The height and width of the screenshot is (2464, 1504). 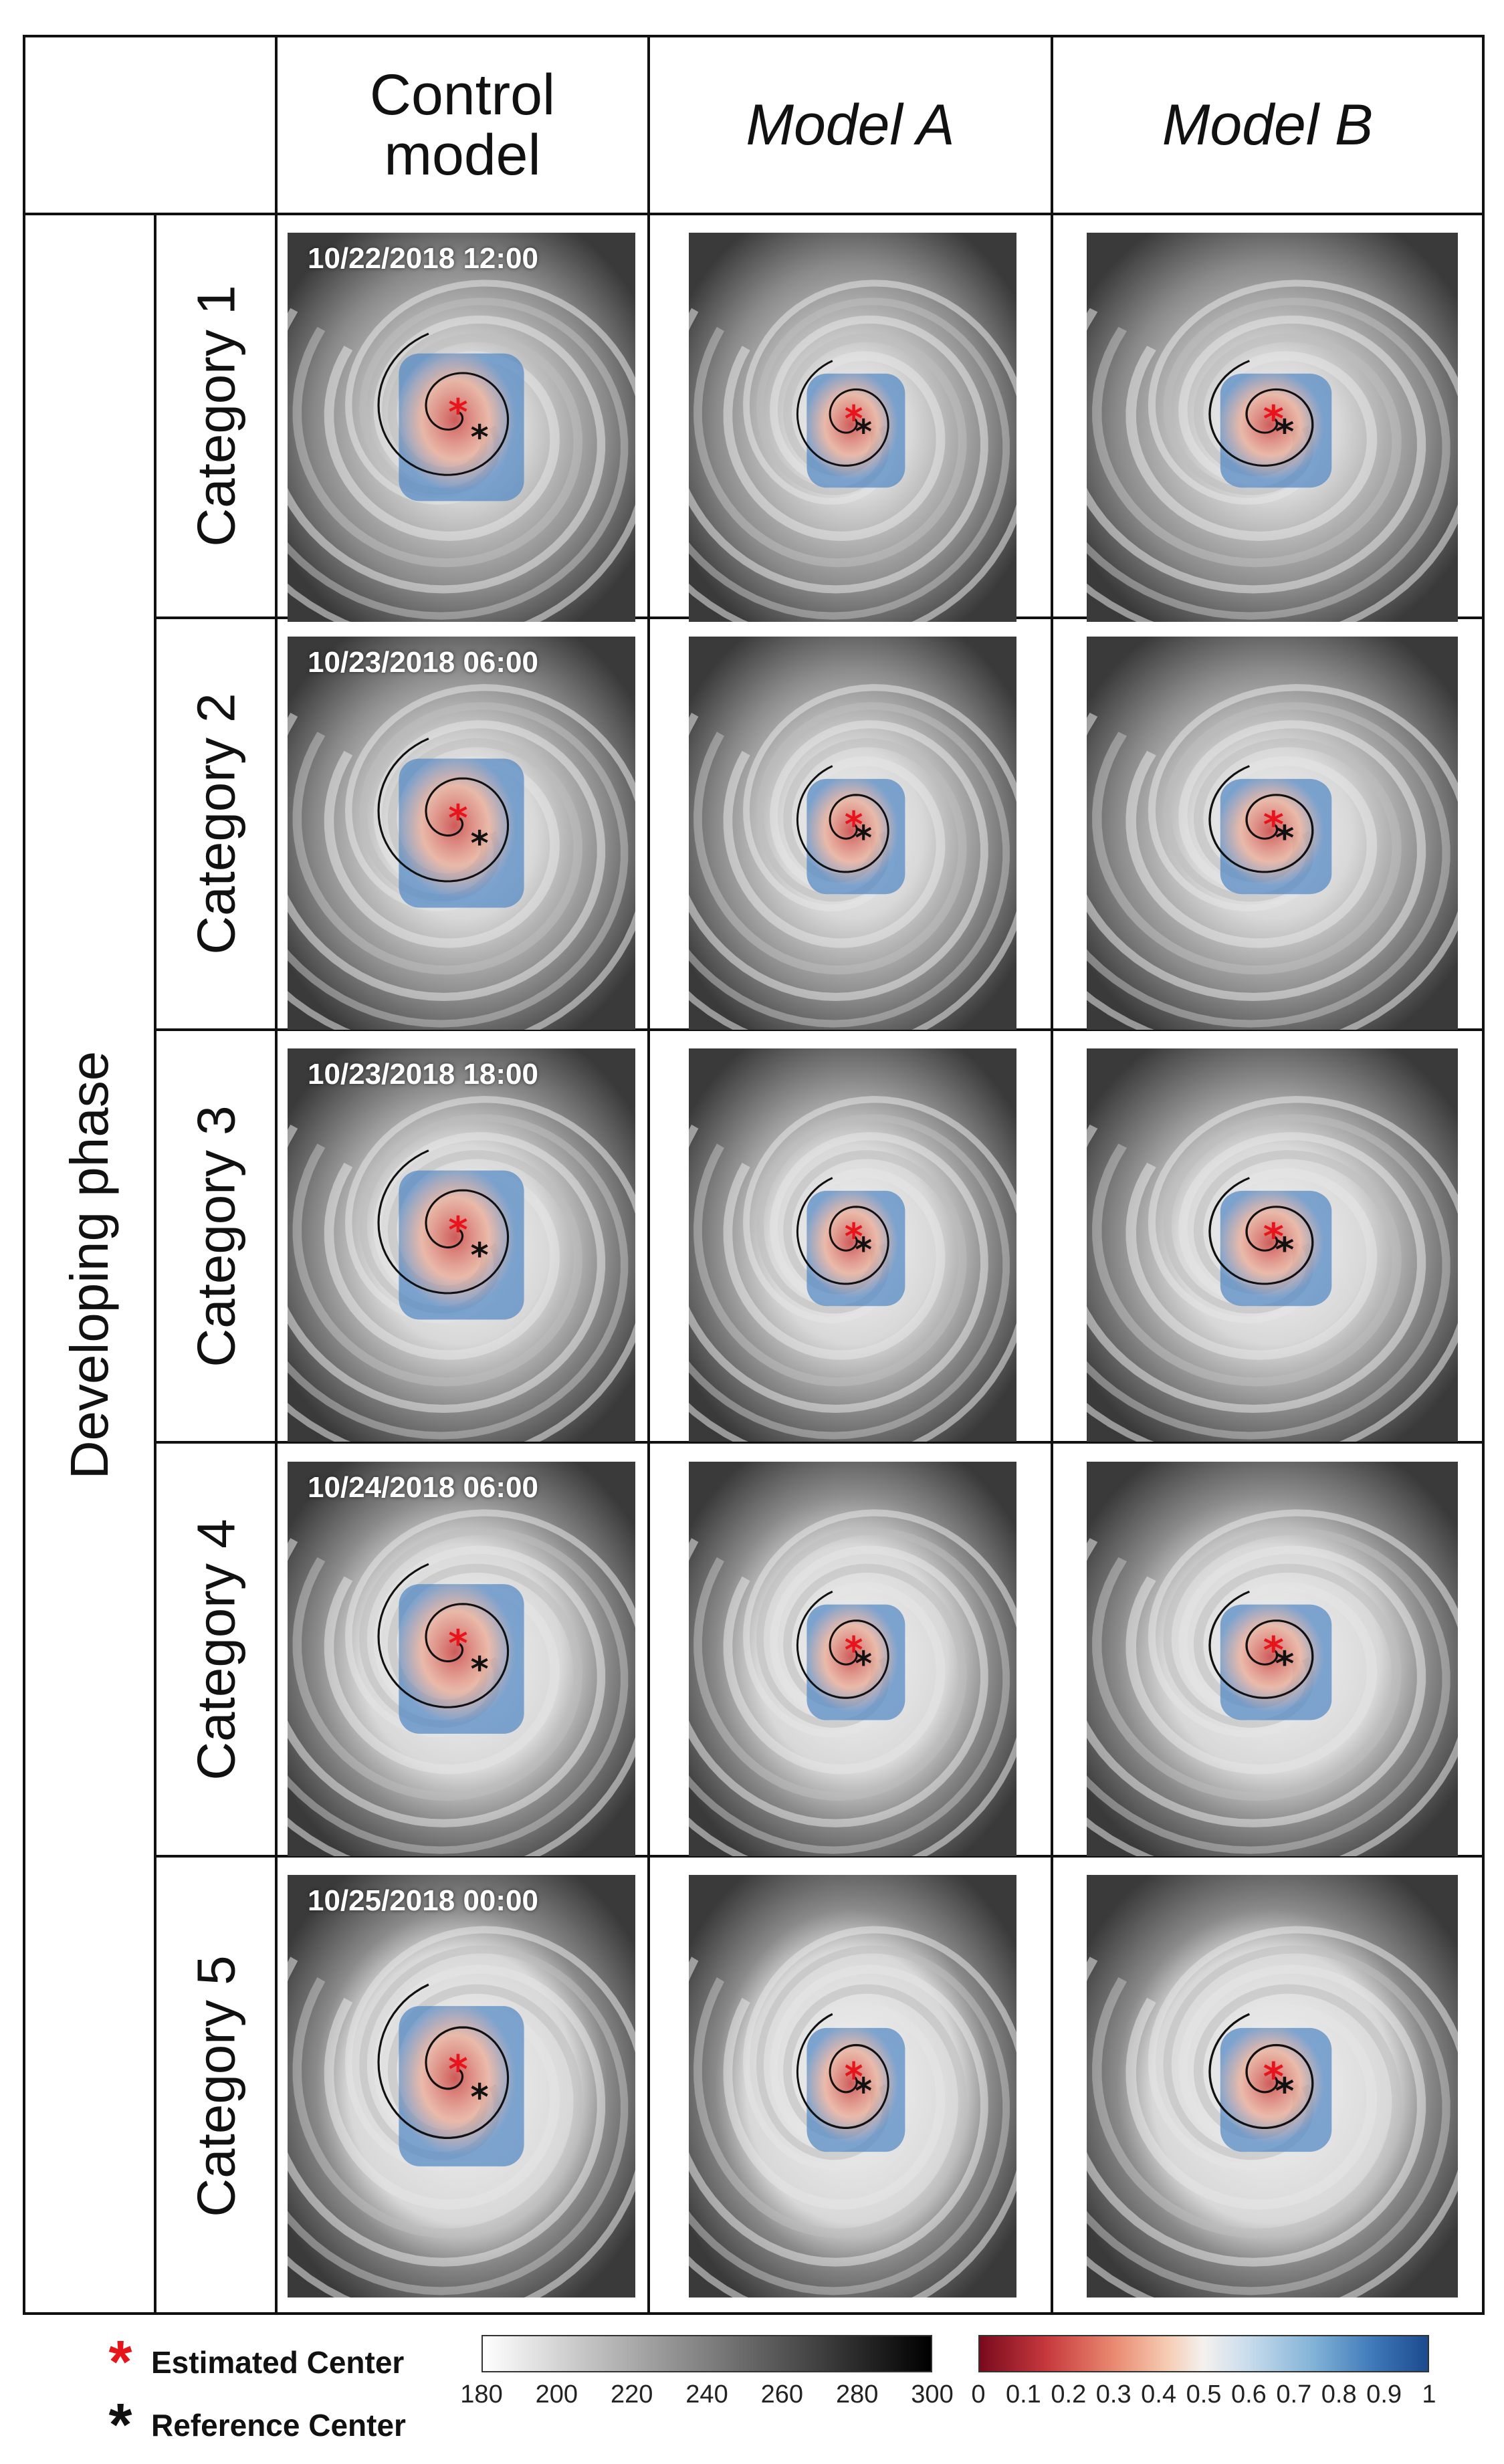 I want to click on colorbar-probability, so click(x=1203, y=2353).